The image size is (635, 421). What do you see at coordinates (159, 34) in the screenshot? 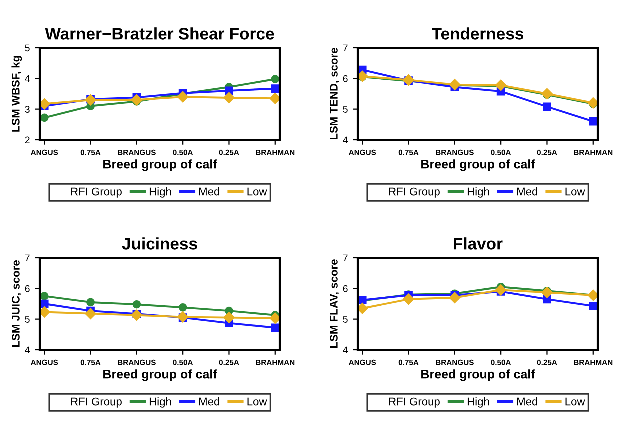
I see `chart-title: Warner−Bratzler Shear Force` at bounding box center [159, 34].